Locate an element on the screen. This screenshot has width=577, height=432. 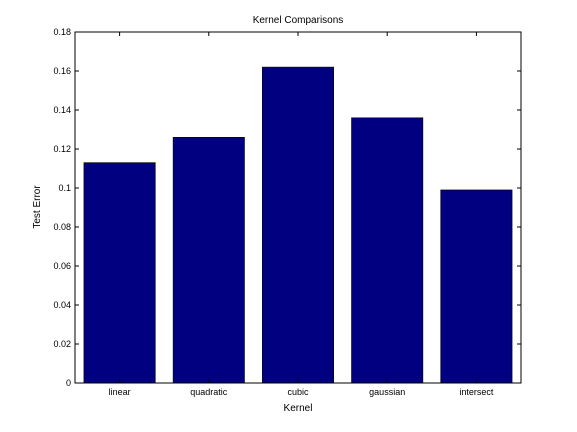
y-tick-label: 0.02 is located at coordinates (62, 344).